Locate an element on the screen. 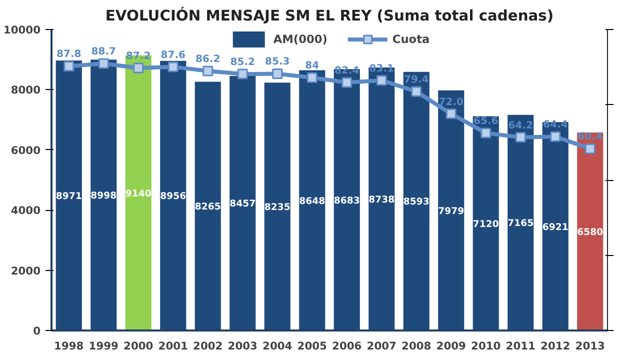 The width and height of the screenshot is (627, 352). data-label: 88.7 is located at coordinates (103, 52).